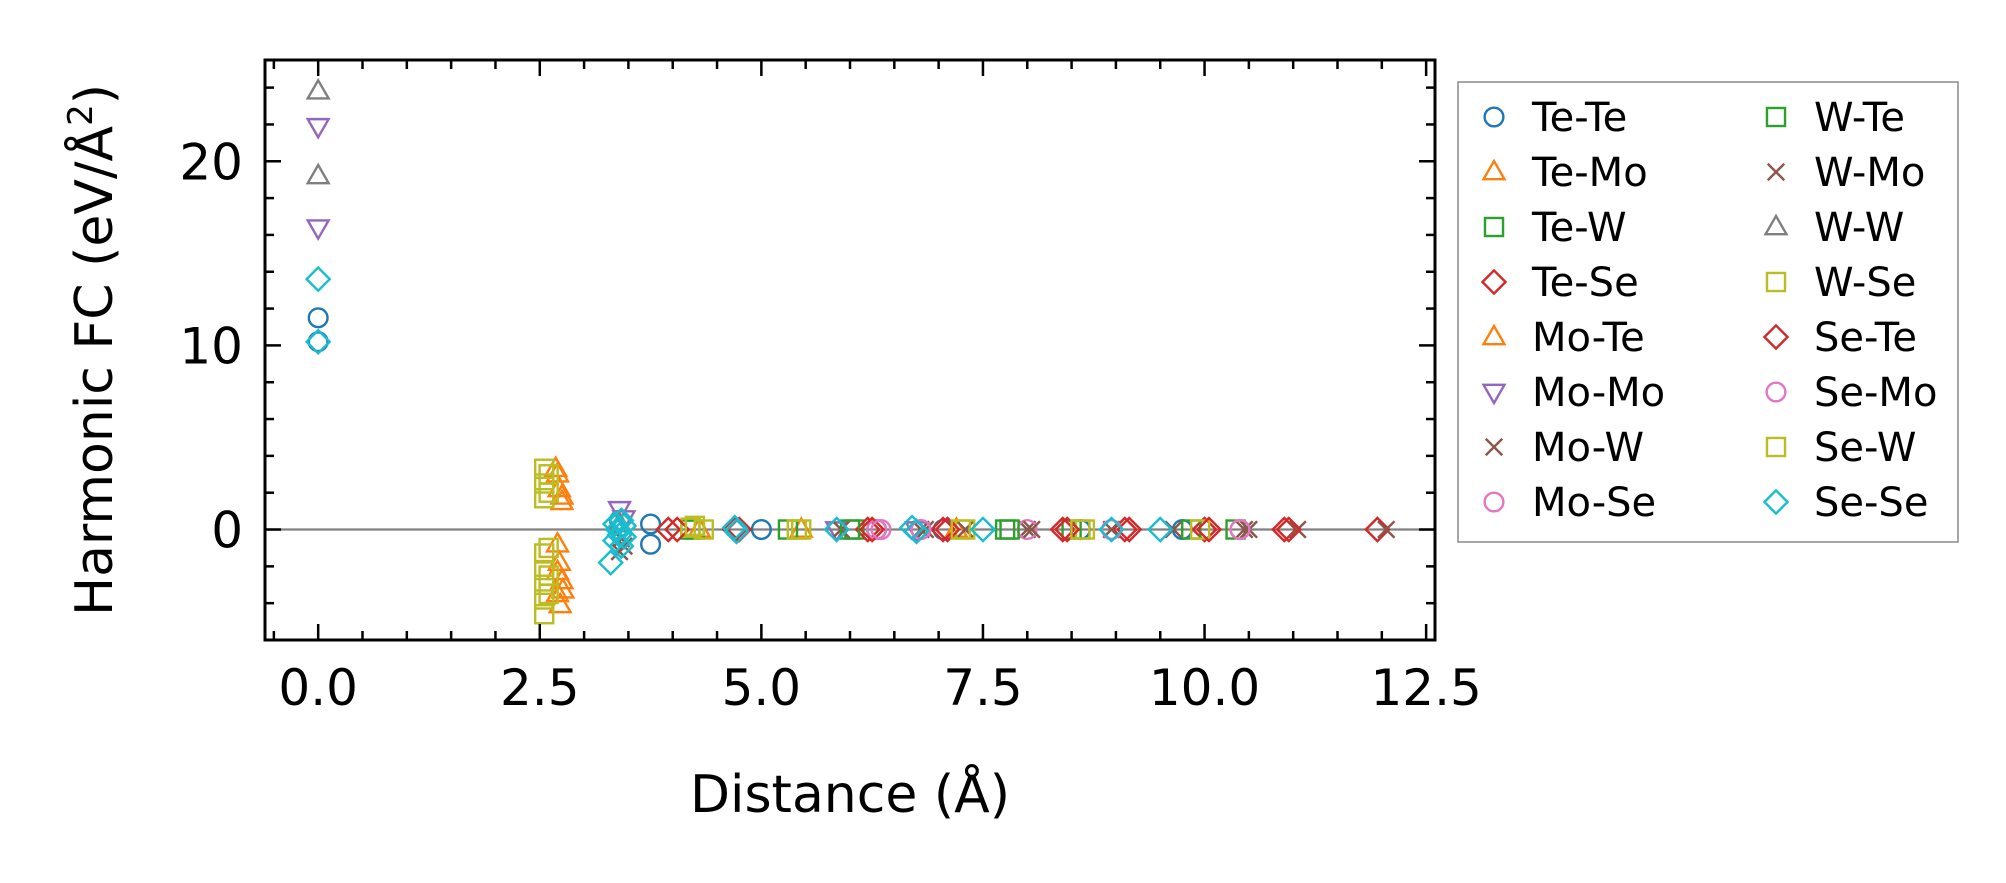 The image size is (2006, 883). I want to click on x-tick-label: 7.5, so click(983, 688).